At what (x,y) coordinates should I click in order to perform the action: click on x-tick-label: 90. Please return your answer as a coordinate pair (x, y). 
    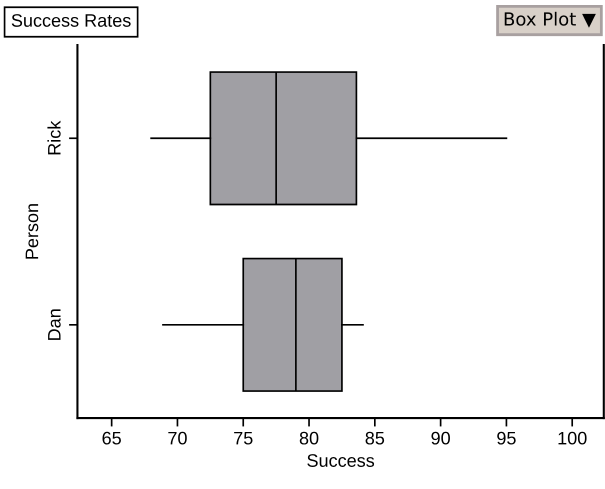
    Looking at the image, I should click on (440, 438).